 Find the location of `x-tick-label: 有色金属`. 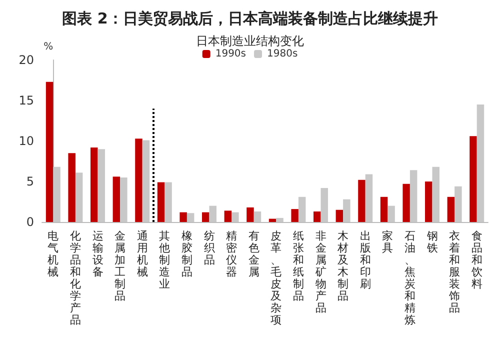

x-tick-label: 有色金属 is located at coordinates (254, 254).